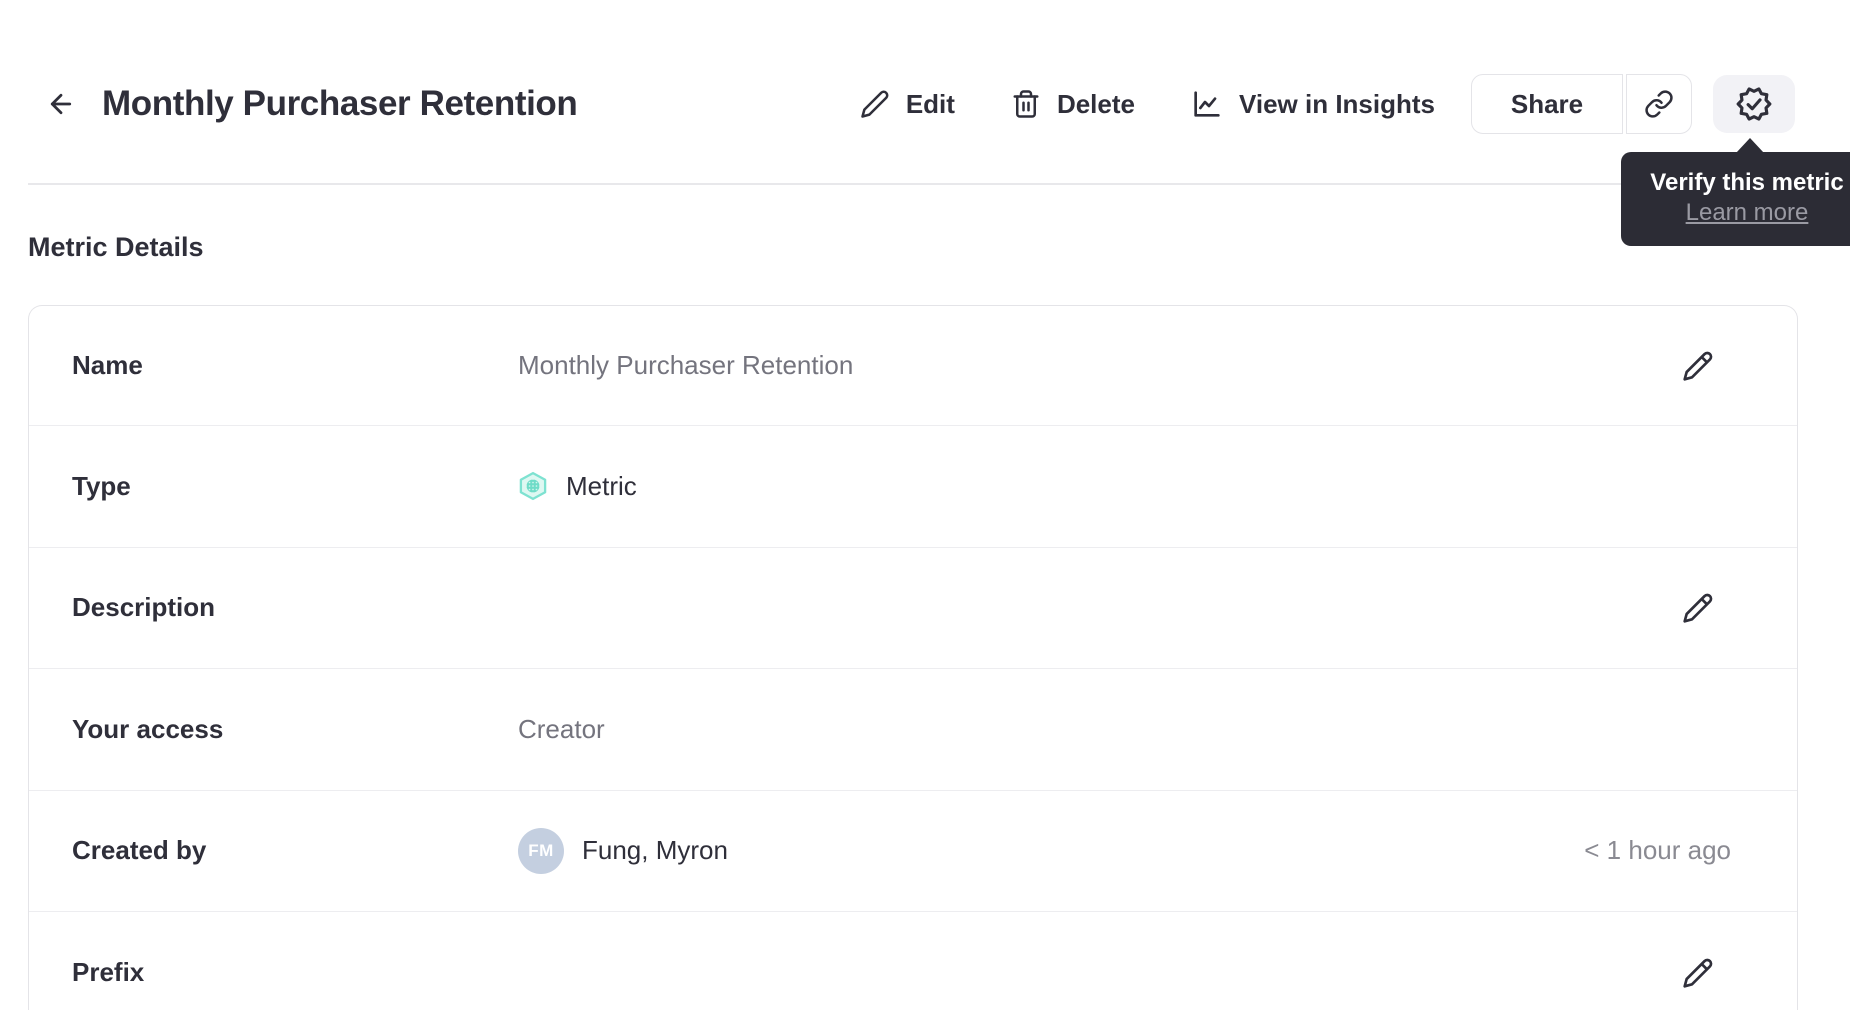  What do you see at coordinates (913, 608) in the screenshot?
I see `detail-row-description: Description` at bounding box center [913, 608].